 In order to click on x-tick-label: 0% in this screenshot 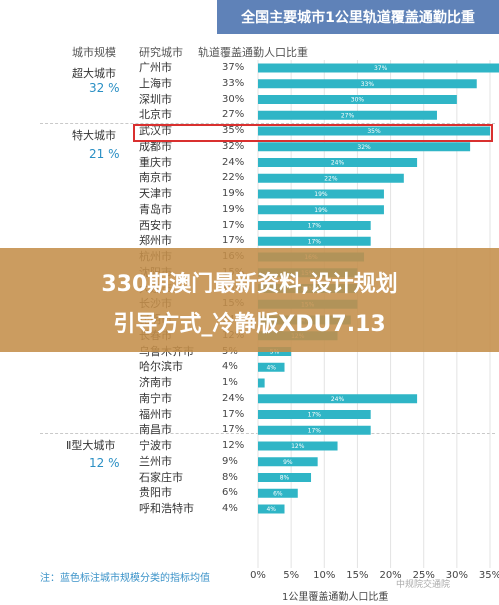, I will do `click(258, 575)`.